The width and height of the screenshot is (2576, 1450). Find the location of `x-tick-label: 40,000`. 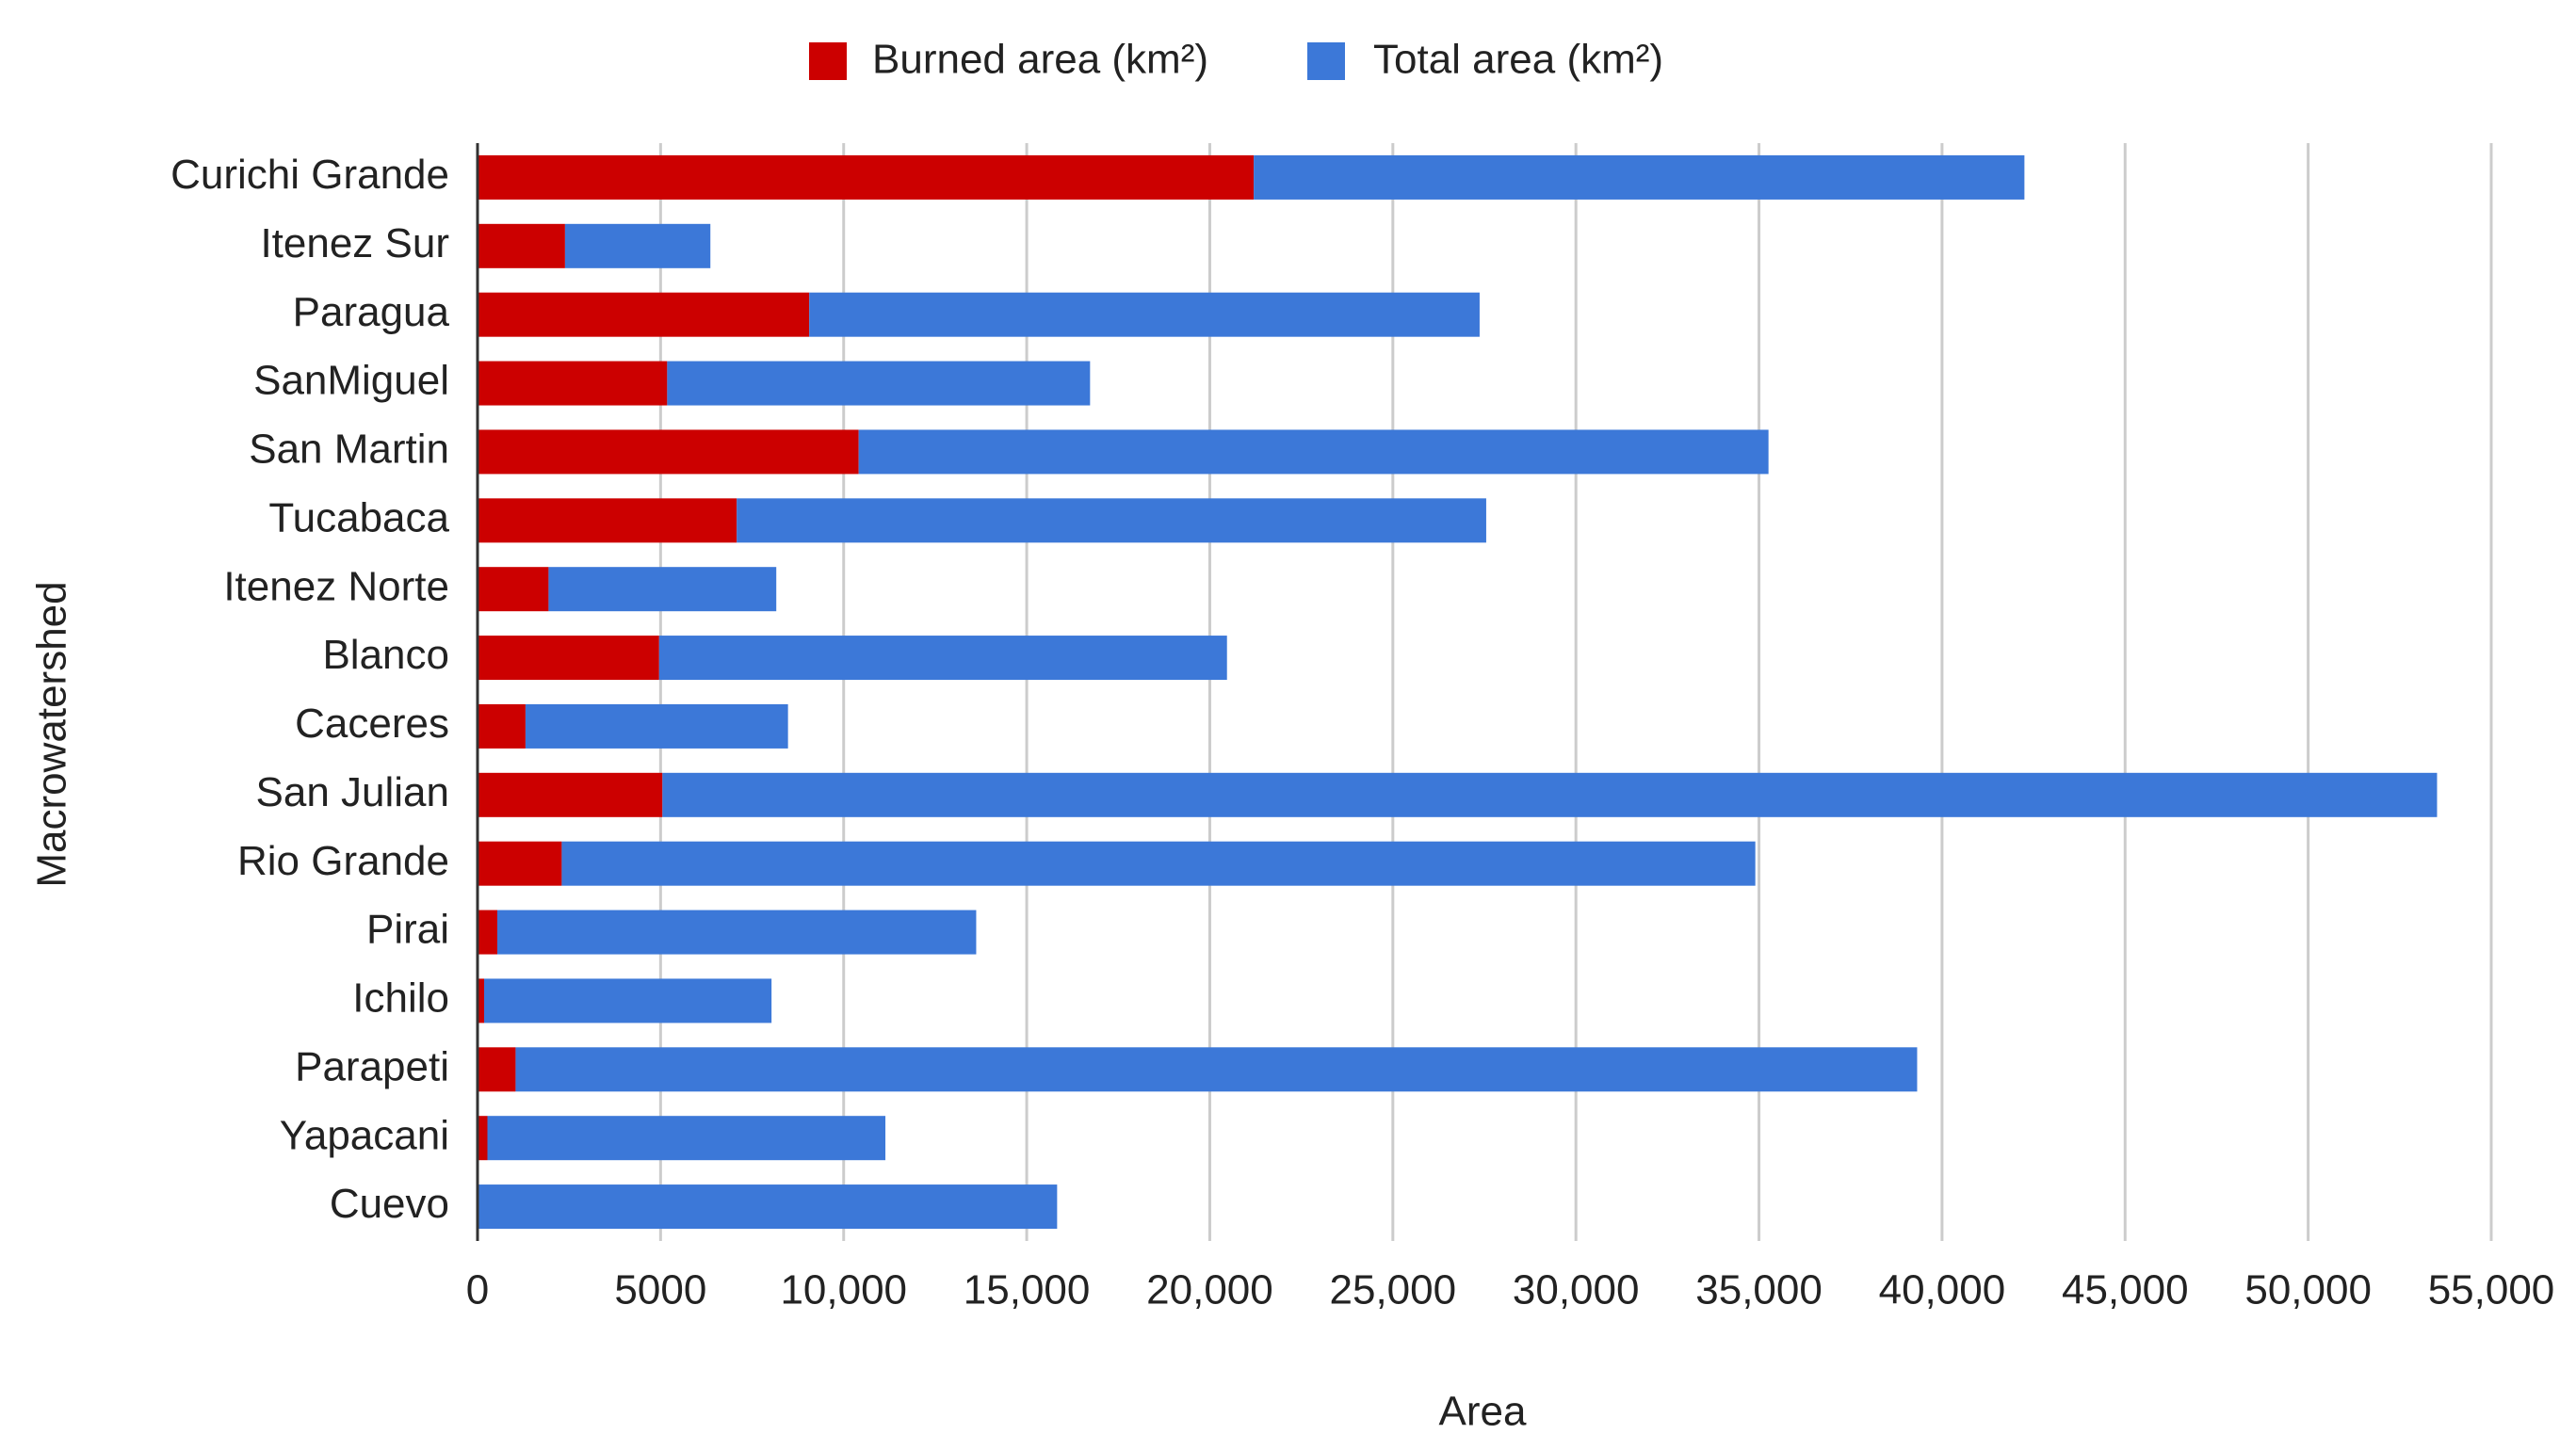

x-tick-label: 40,000 is located at coordinates (1942, 1290).